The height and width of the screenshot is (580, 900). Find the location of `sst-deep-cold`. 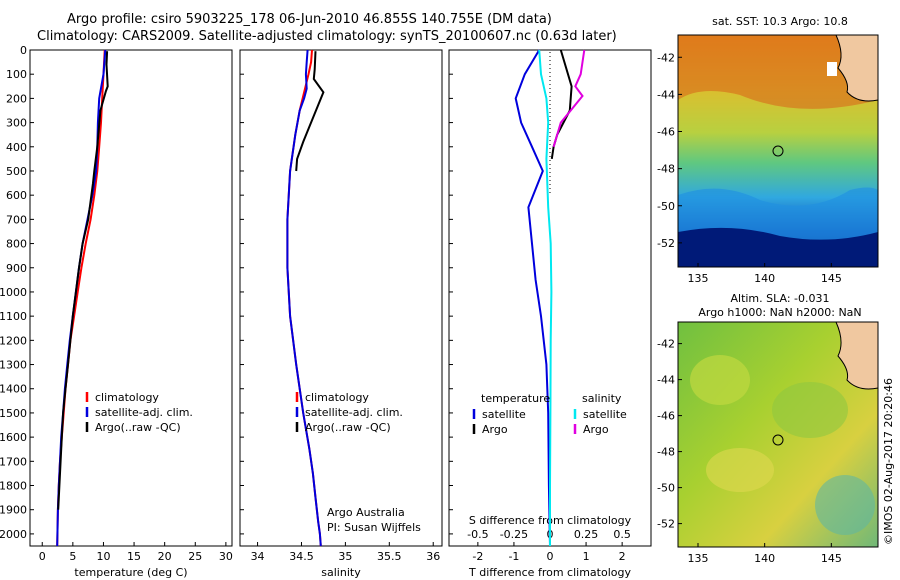

sst-deep-cold is located at coordinates (778, 247).